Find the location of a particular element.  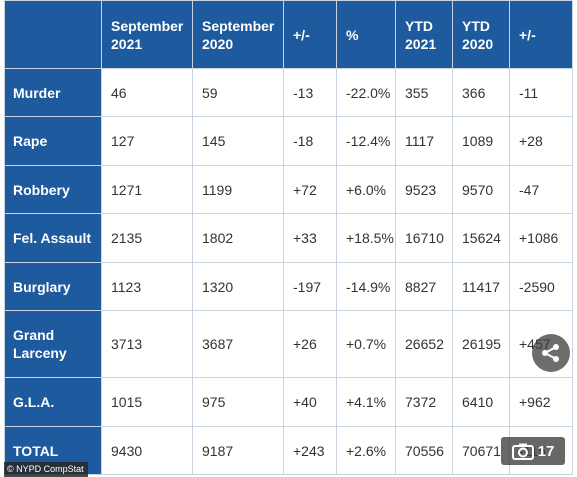

table-cell: +243 is located at coordinates (310, 450).